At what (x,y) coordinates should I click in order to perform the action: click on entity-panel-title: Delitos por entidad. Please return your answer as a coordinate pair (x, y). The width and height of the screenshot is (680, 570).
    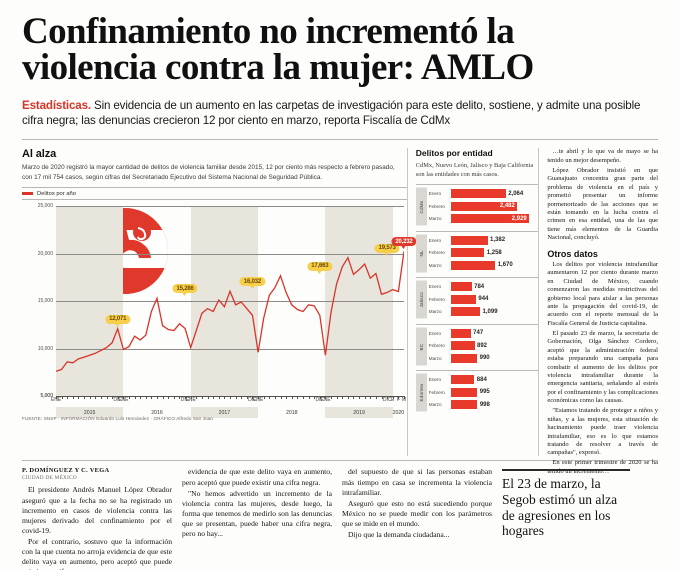
    Looking at the image, I should click on (454, 153).